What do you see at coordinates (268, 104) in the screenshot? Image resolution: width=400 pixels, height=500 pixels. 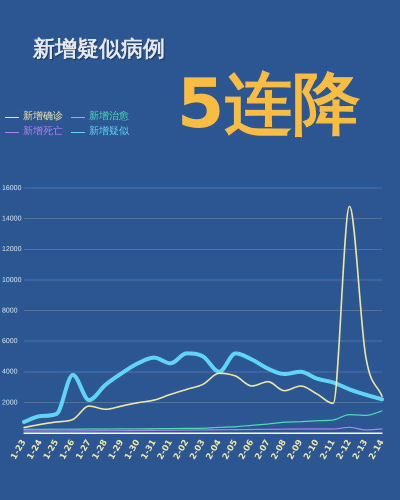 I see `chart-subtitle: 5连降` at bounding box center [268, 104].